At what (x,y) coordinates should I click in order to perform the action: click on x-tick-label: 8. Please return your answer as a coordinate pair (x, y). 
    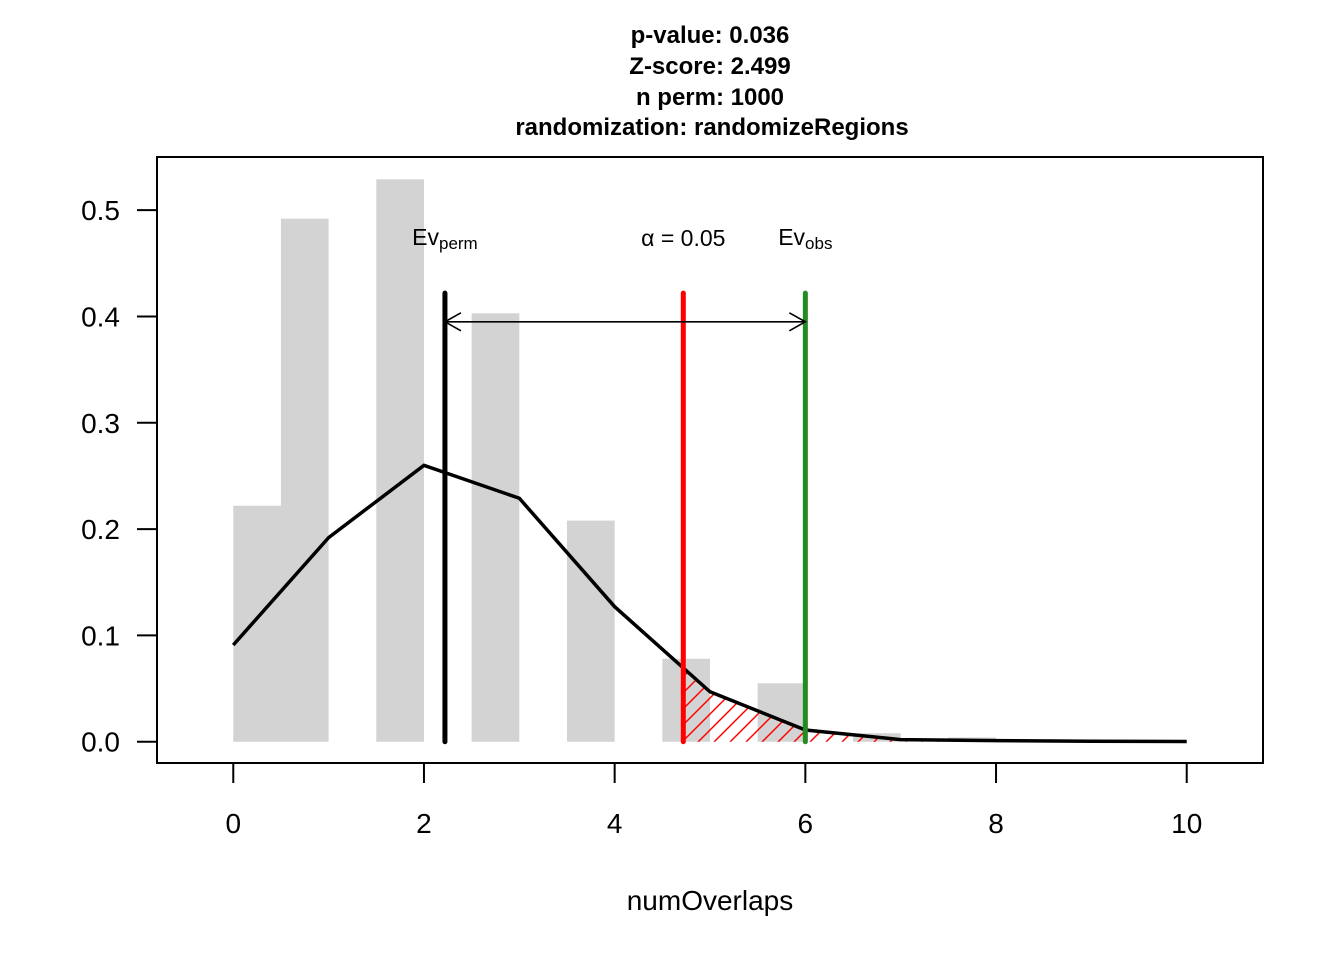
    Looking at the image, I should click on (996, 823).